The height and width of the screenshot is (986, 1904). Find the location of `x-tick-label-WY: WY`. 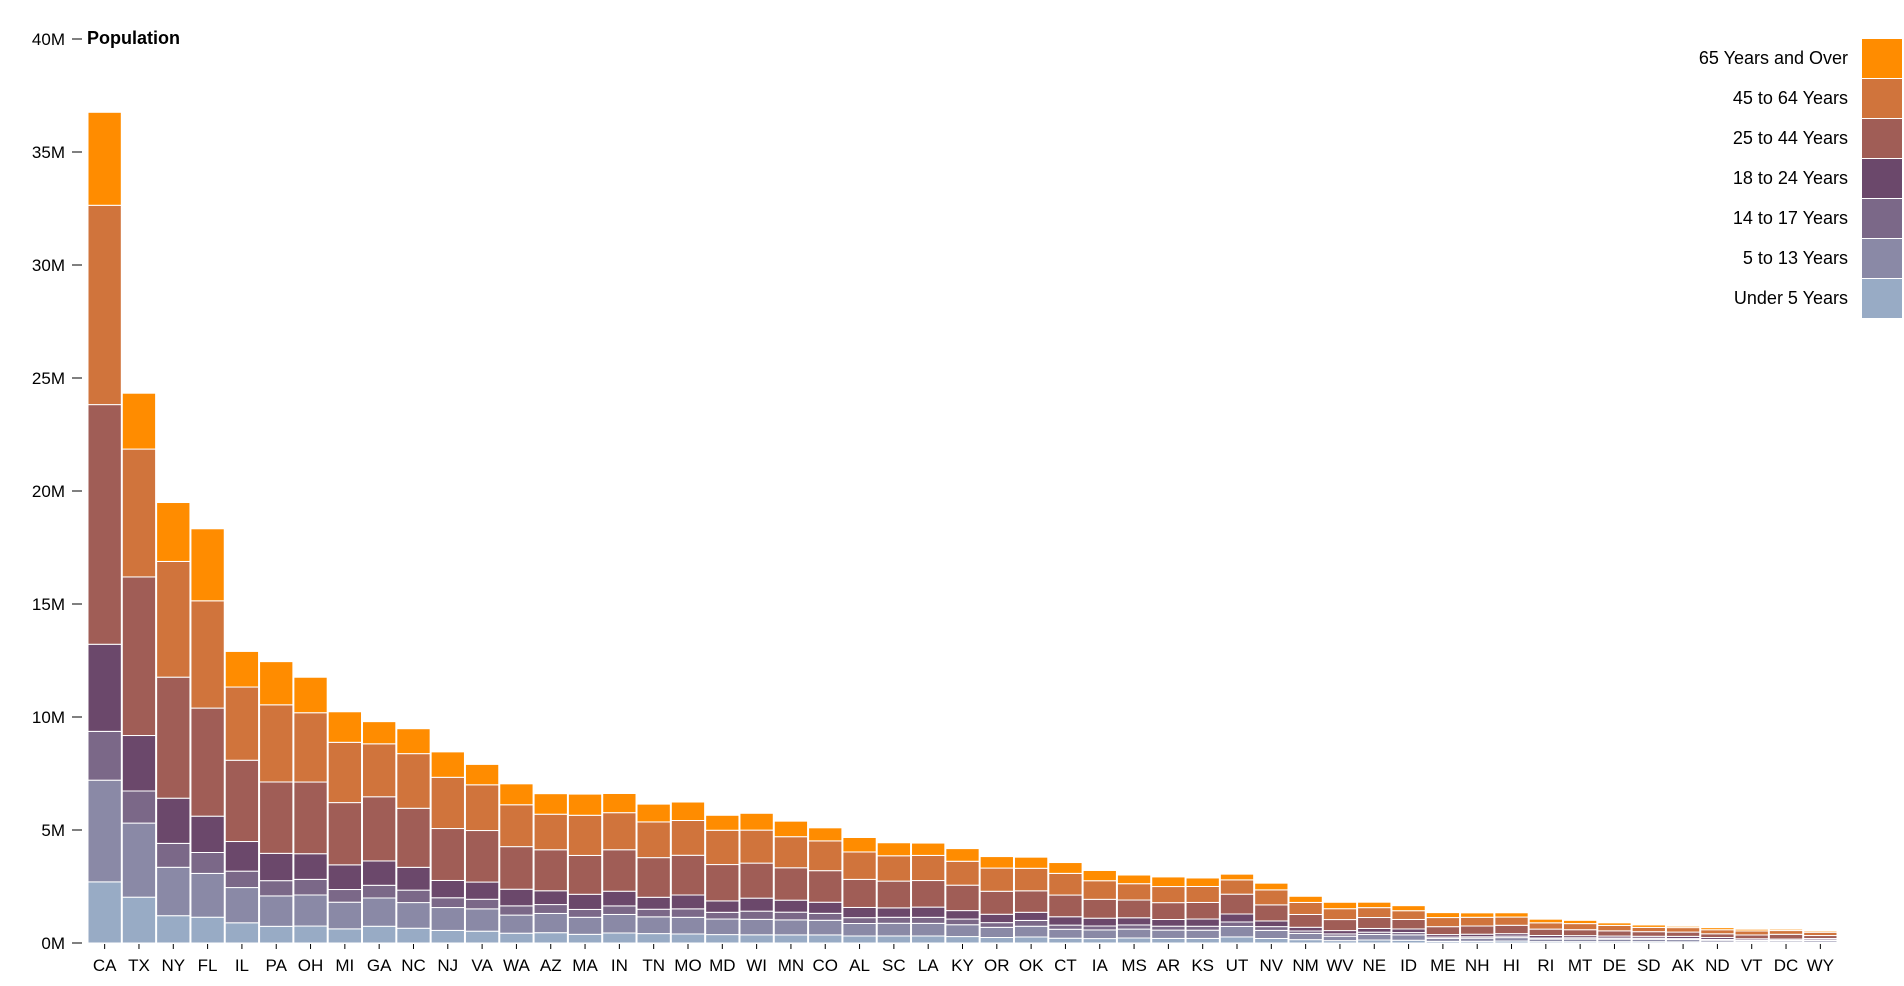

x-tick-label-WY: WY is located at coordinates (1820, 965).